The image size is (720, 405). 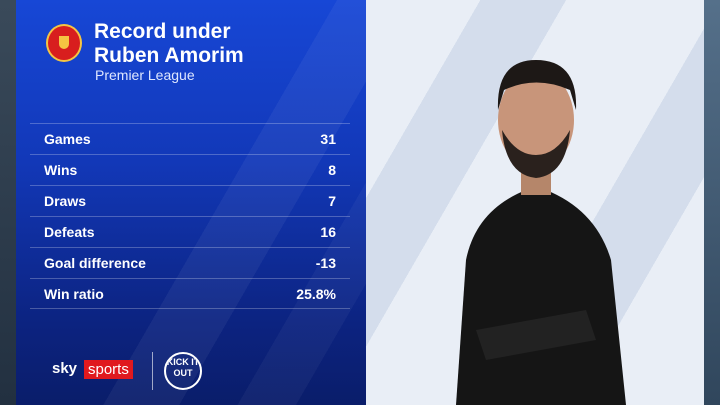 What do you see at coordinates (190, 169) in the screenshot?
I see `stat-row: Wins 8` at bounding box center [190, 169].